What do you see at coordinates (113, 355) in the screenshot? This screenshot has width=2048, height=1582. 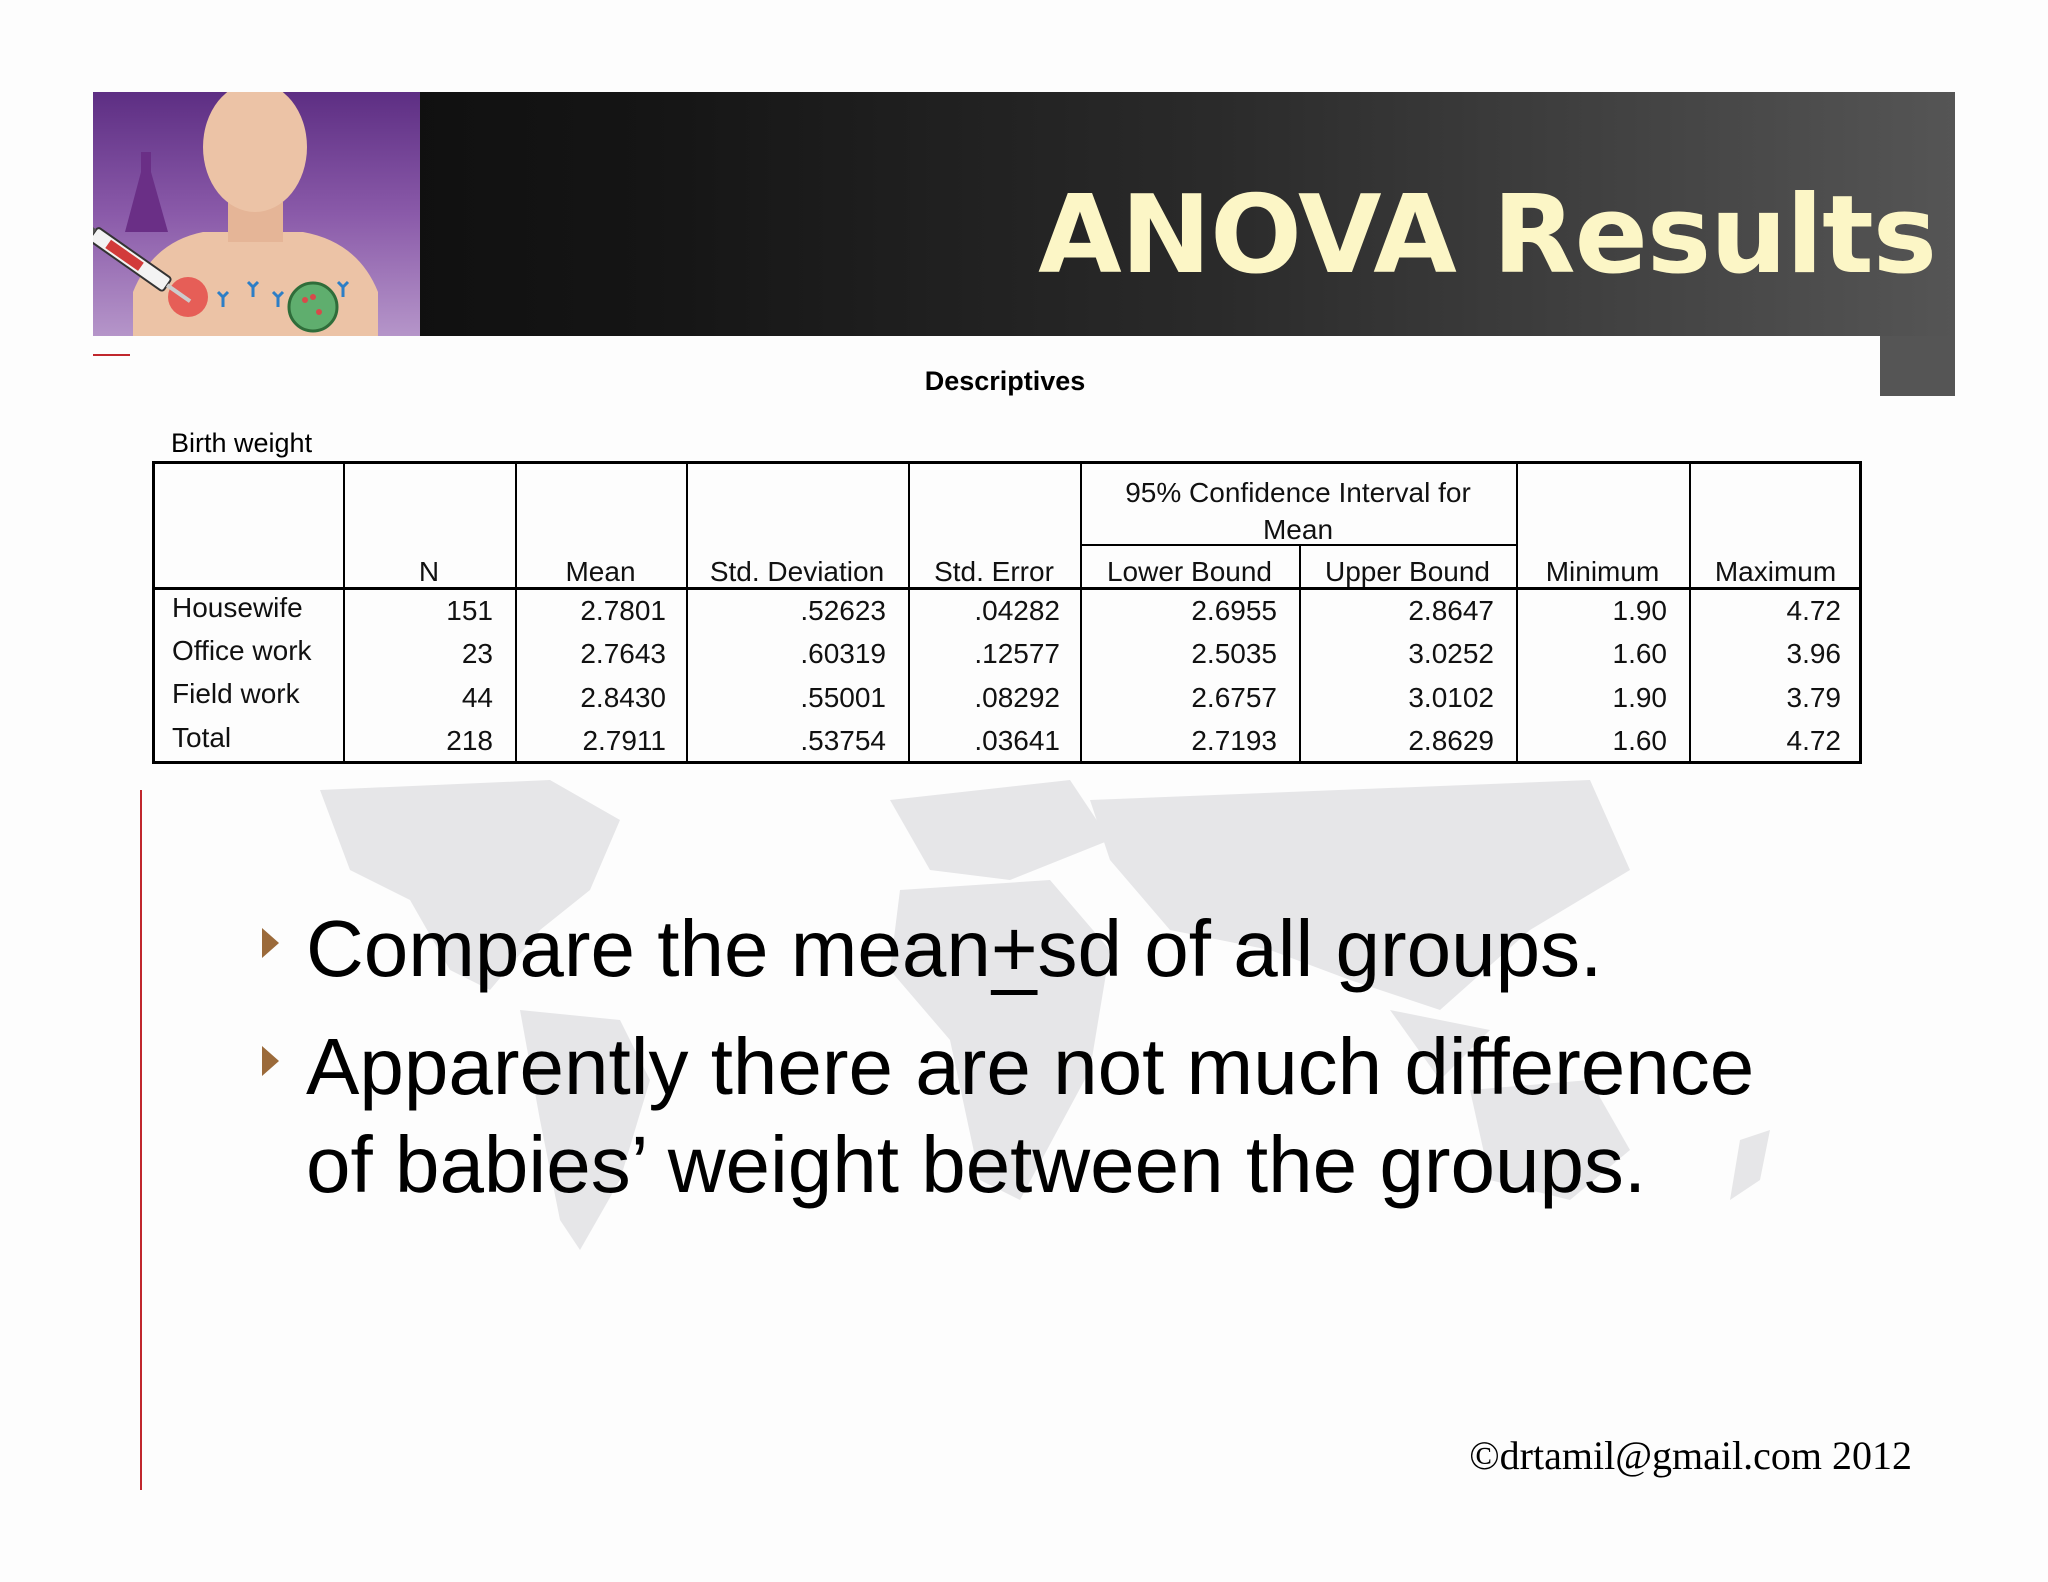 I see `header-accent-line-left` at bounding box center [113, 355].